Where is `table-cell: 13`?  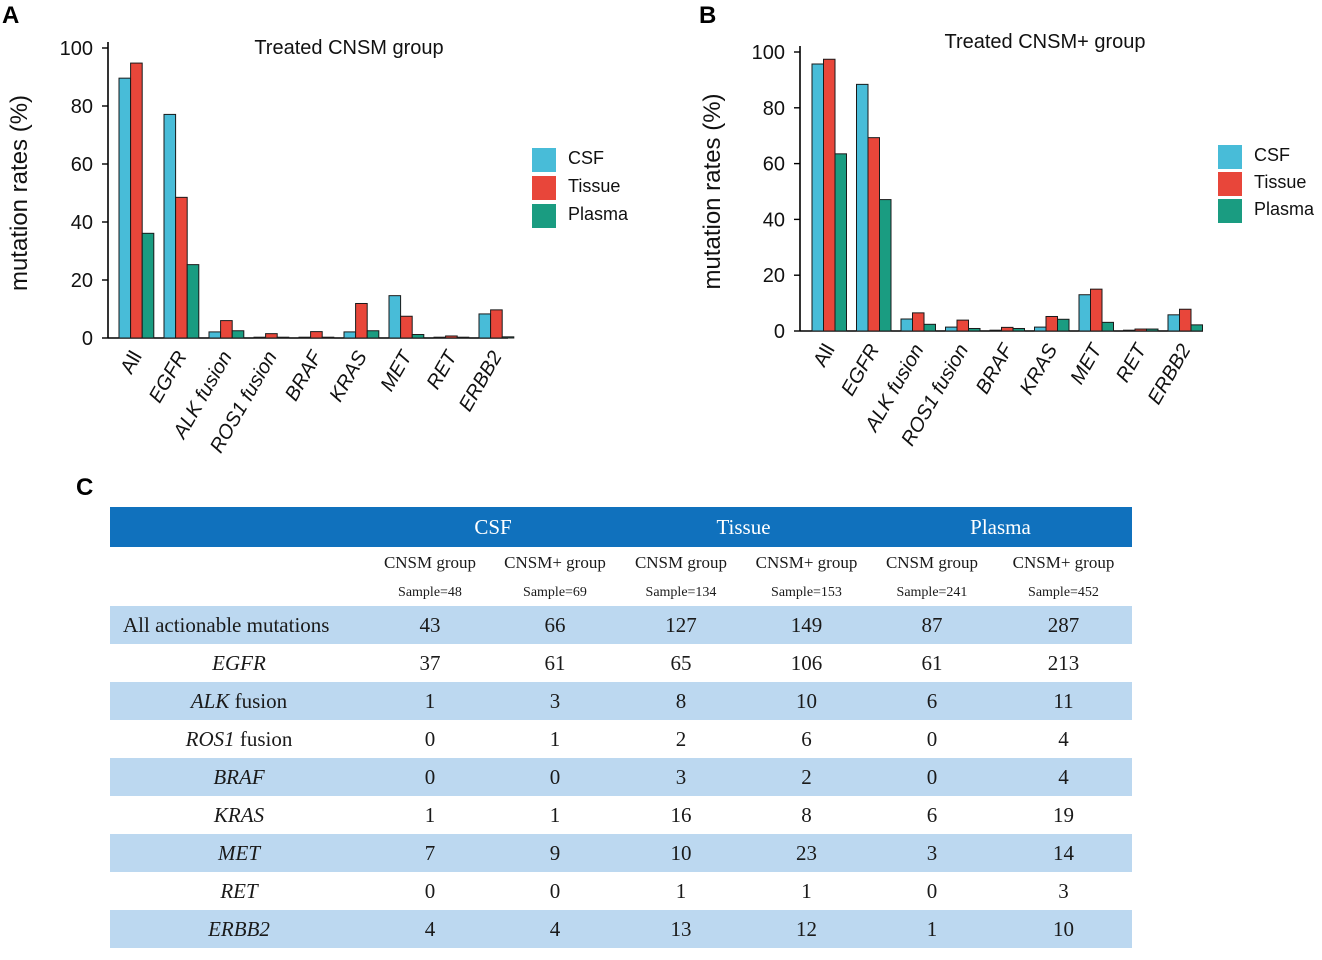 table-cell: 13 is located at coordinates (681, 929).